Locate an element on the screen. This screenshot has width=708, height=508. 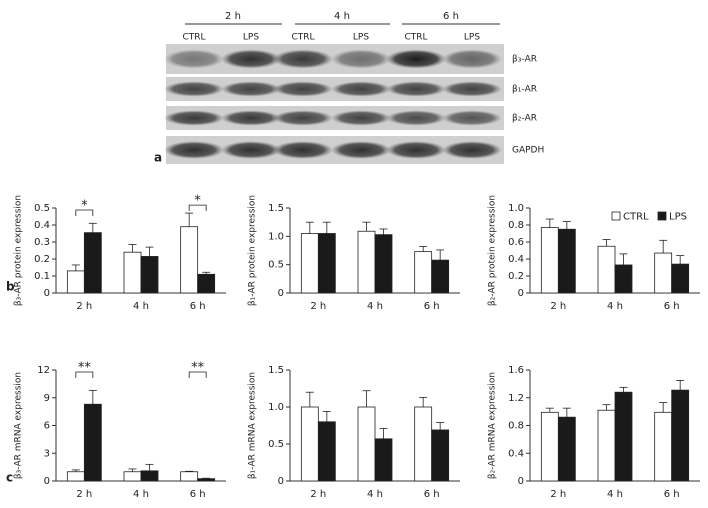
y-tick-label: 0.6 is located at coordinates (516, 242).